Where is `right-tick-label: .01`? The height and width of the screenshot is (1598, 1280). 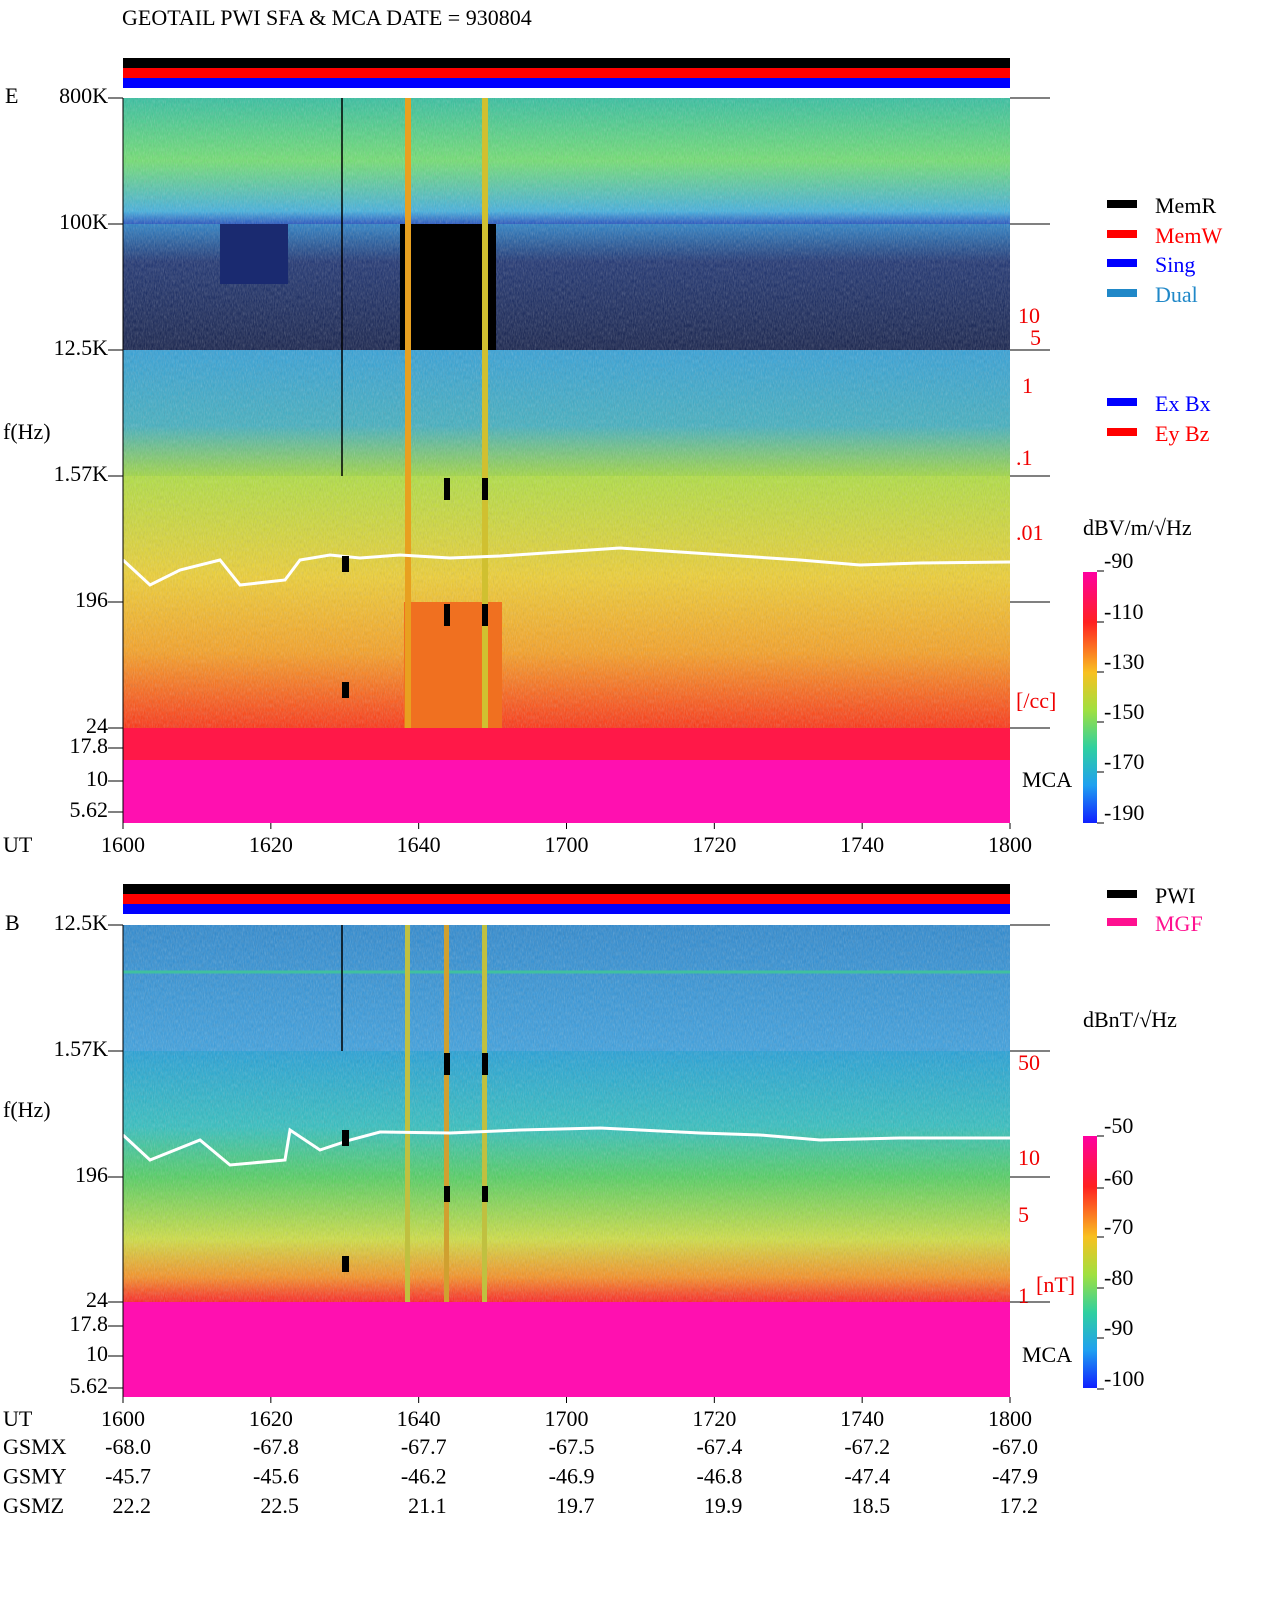 right-tick-label: .01 is located at coordinates (1030, 532).